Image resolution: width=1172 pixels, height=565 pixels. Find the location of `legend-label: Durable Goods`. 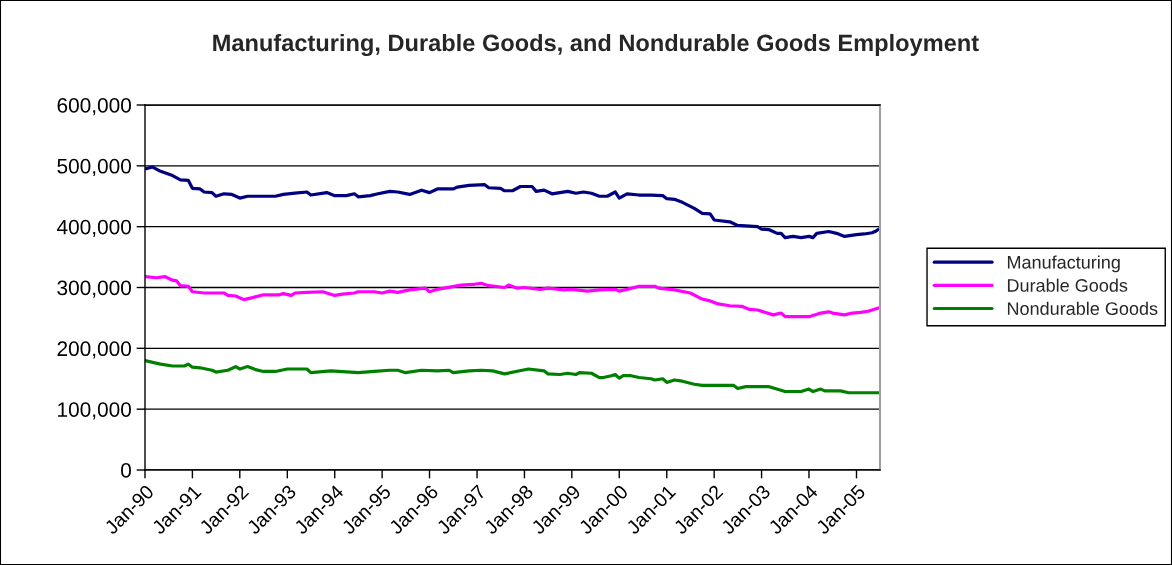

legend-label: Durable Goods is located at coordinates (1067, 285).